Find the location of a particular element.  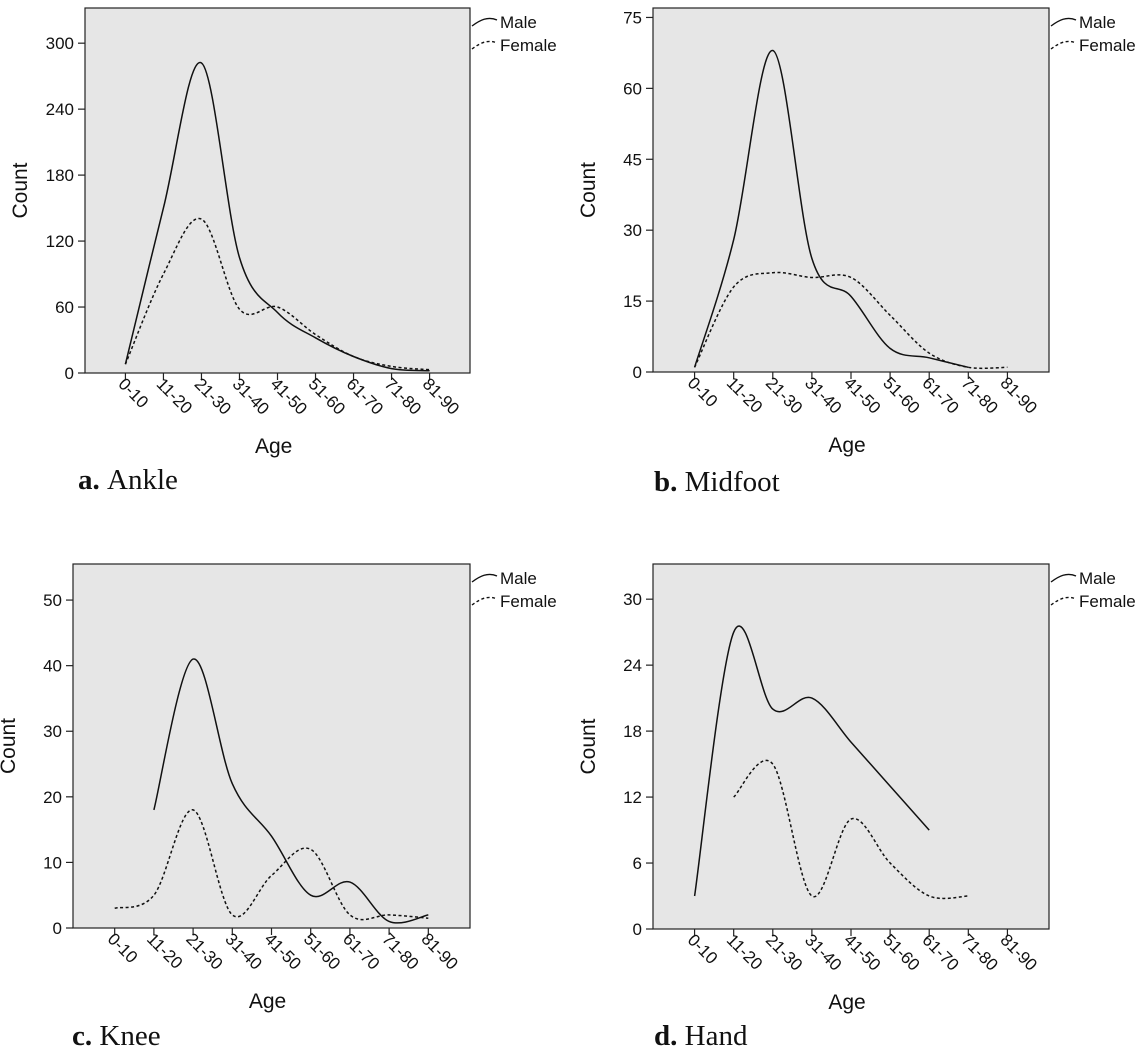

panel-caption: c. Knee is located at coordinates (116, 1036).